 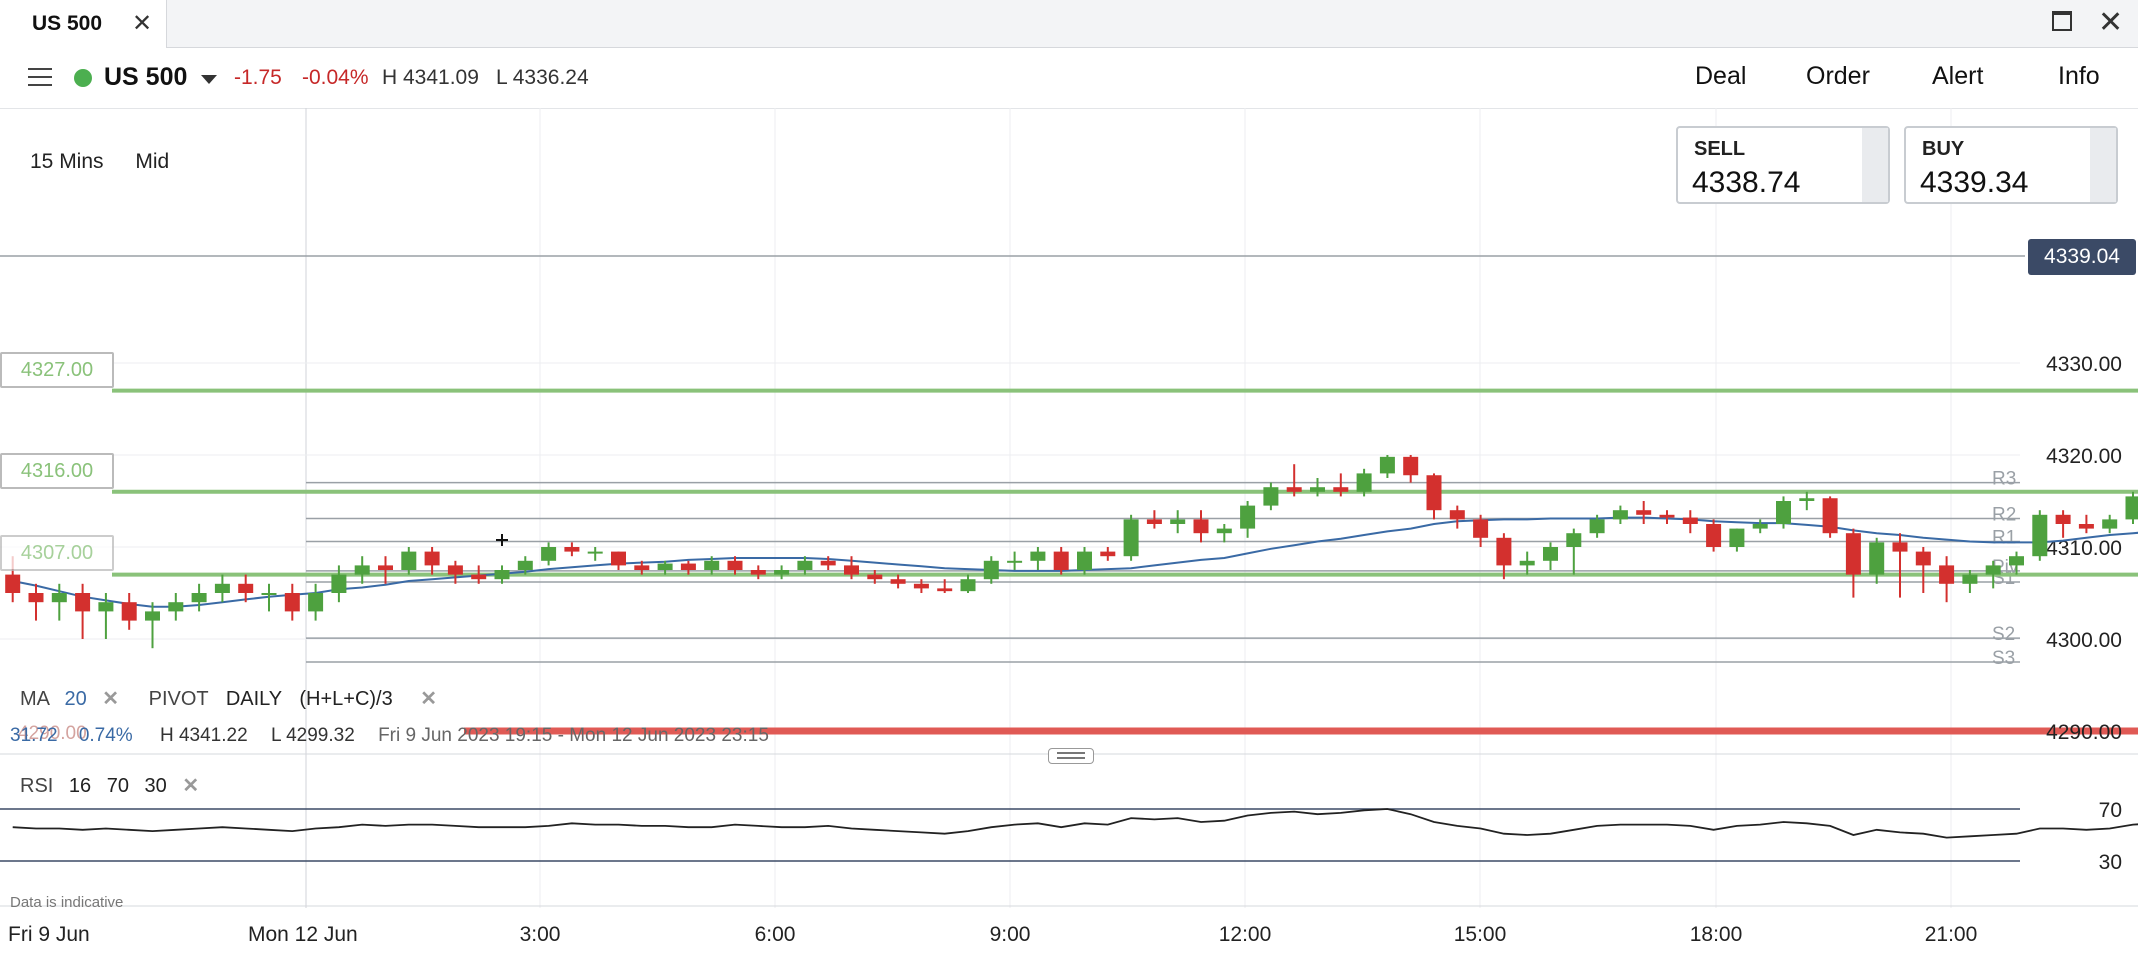 I want to click on session-high: H 4341.09, so click(x=430, y=77).